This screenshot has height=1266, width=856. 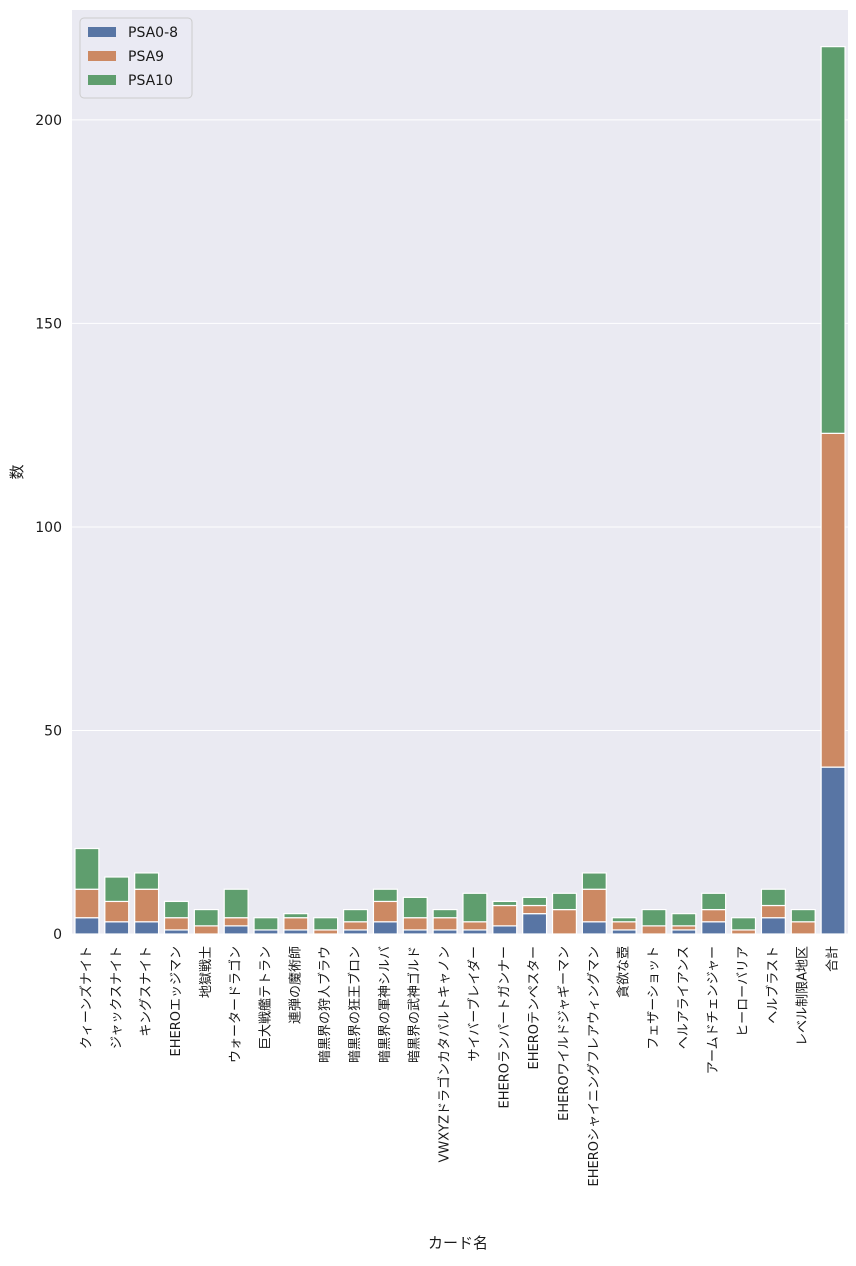 What do you see at coordinates (48, 324) in the screenshot?
I see `y-tick-label: 150` at bounding box center [48, 324].